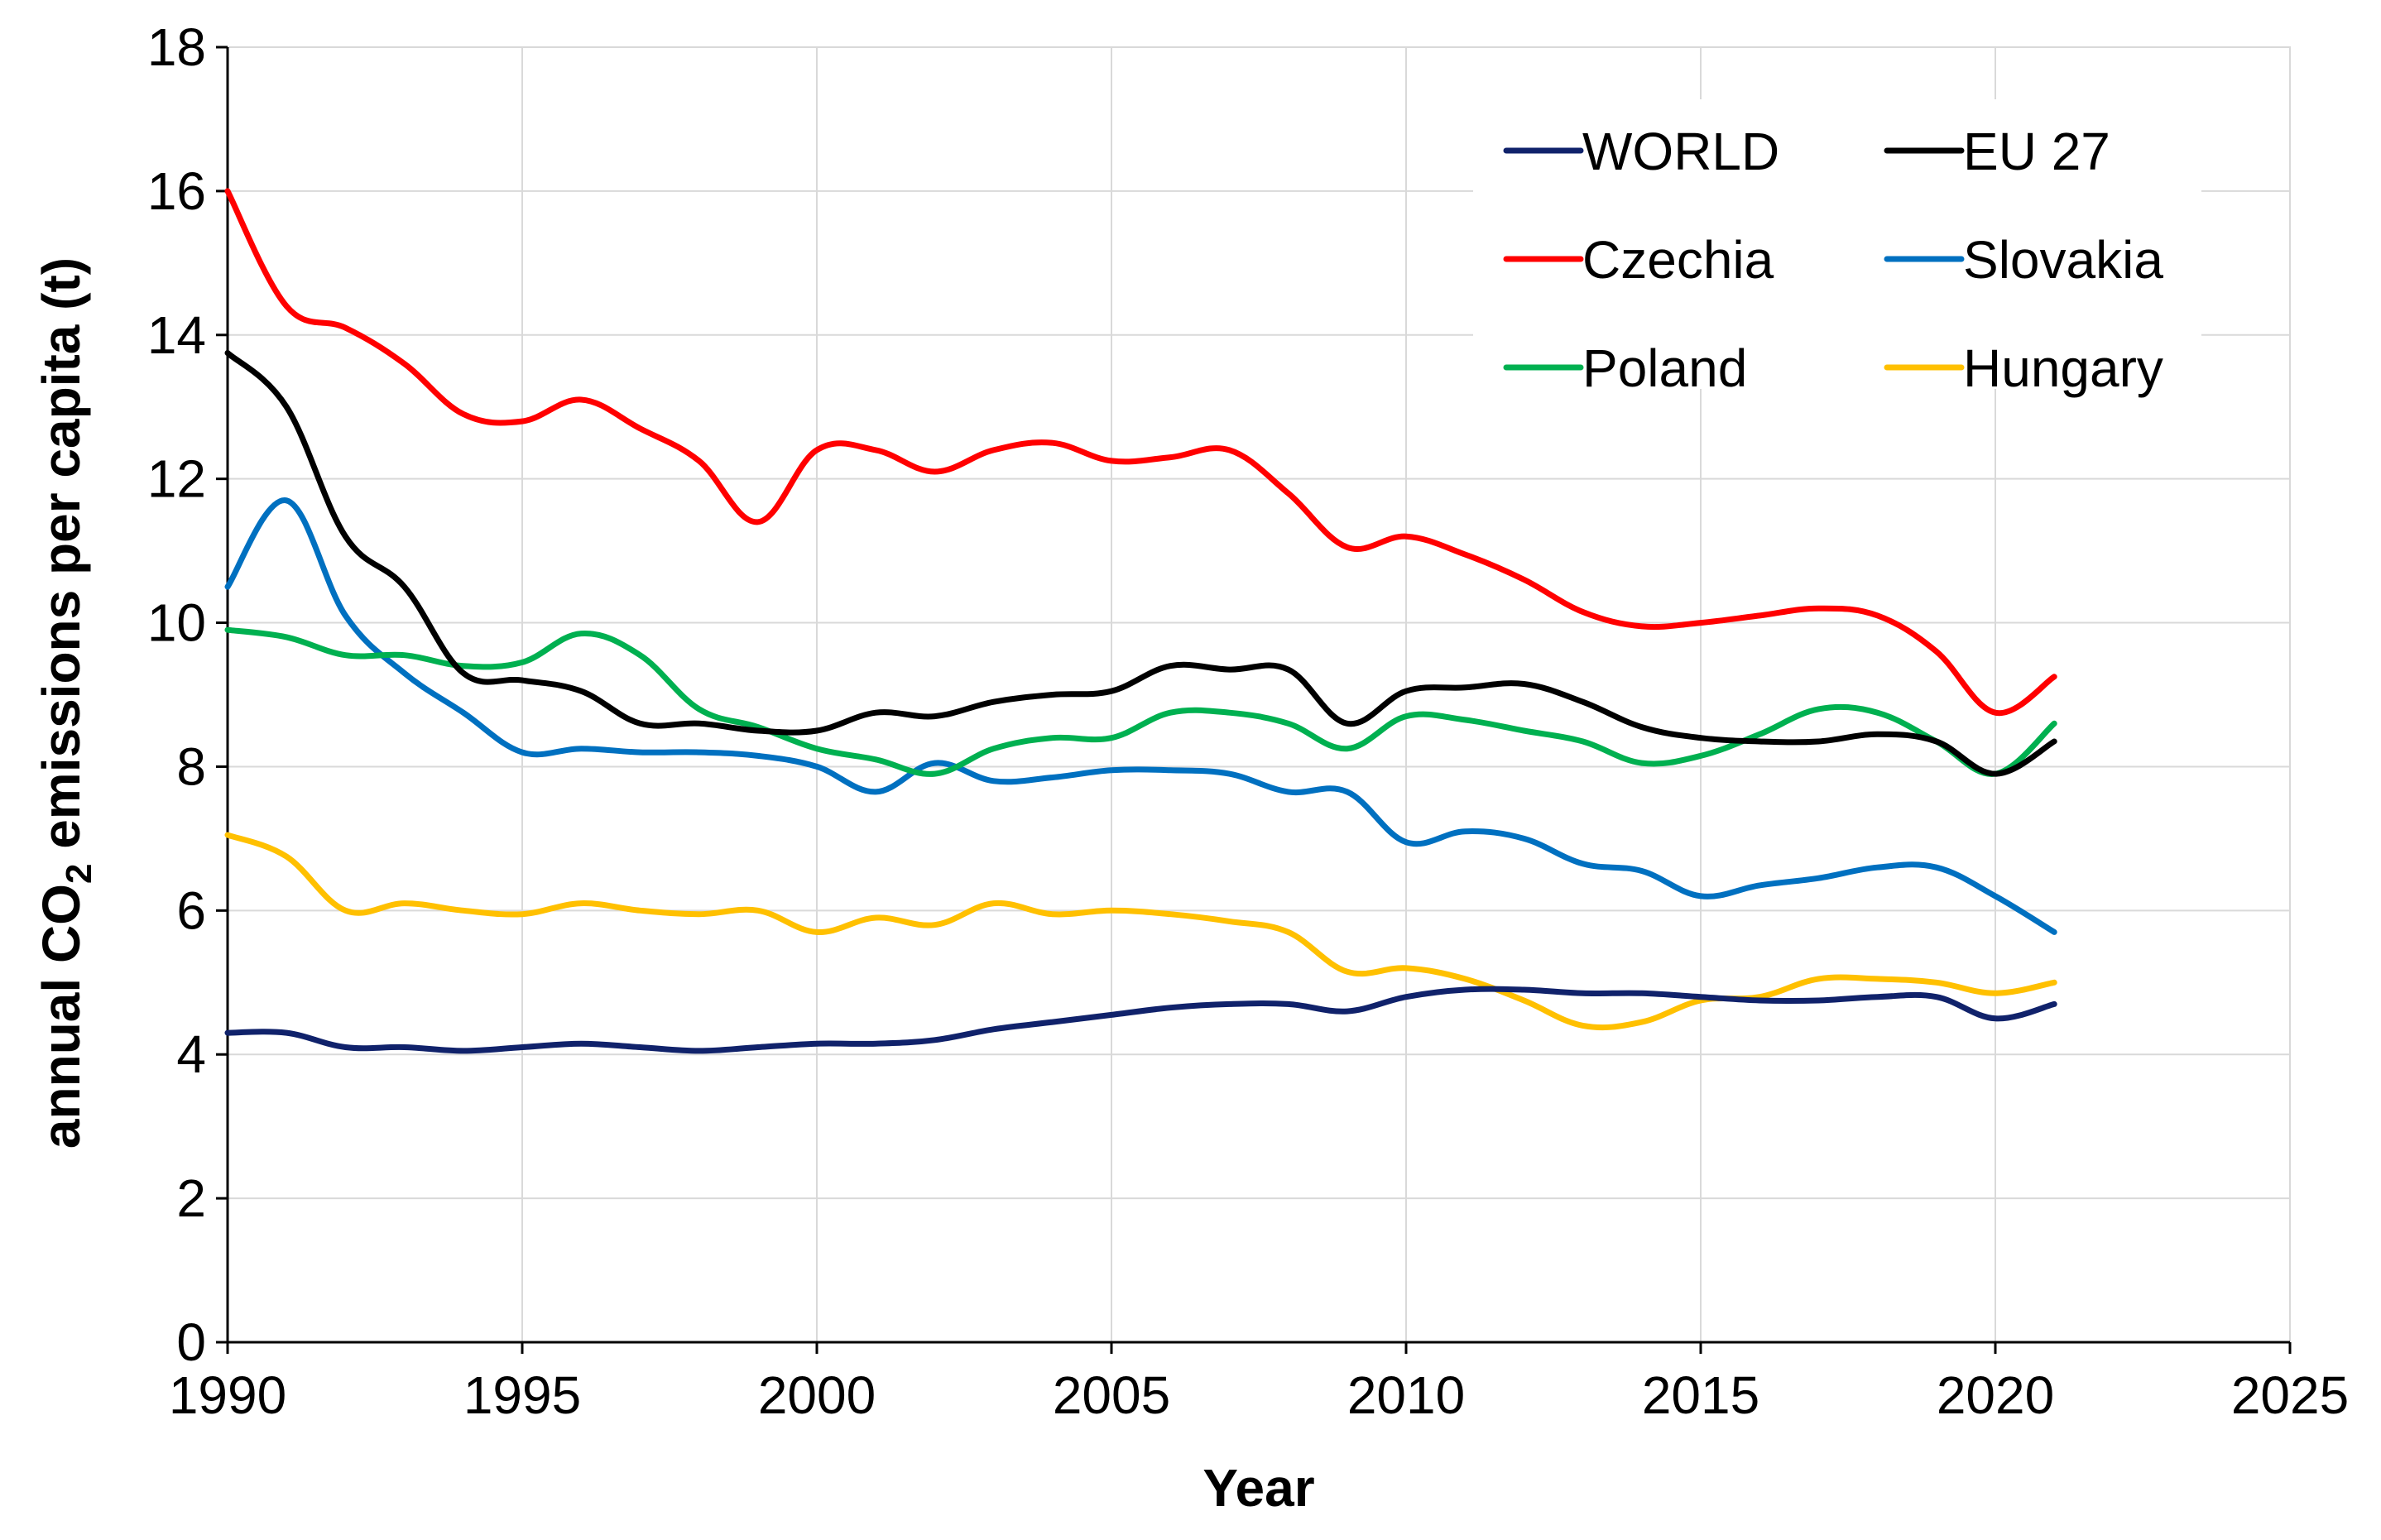 This screenshot has width=2381, height=1540. I want to click on legend-label-eu-27: EU 27, so click(2037, 152).